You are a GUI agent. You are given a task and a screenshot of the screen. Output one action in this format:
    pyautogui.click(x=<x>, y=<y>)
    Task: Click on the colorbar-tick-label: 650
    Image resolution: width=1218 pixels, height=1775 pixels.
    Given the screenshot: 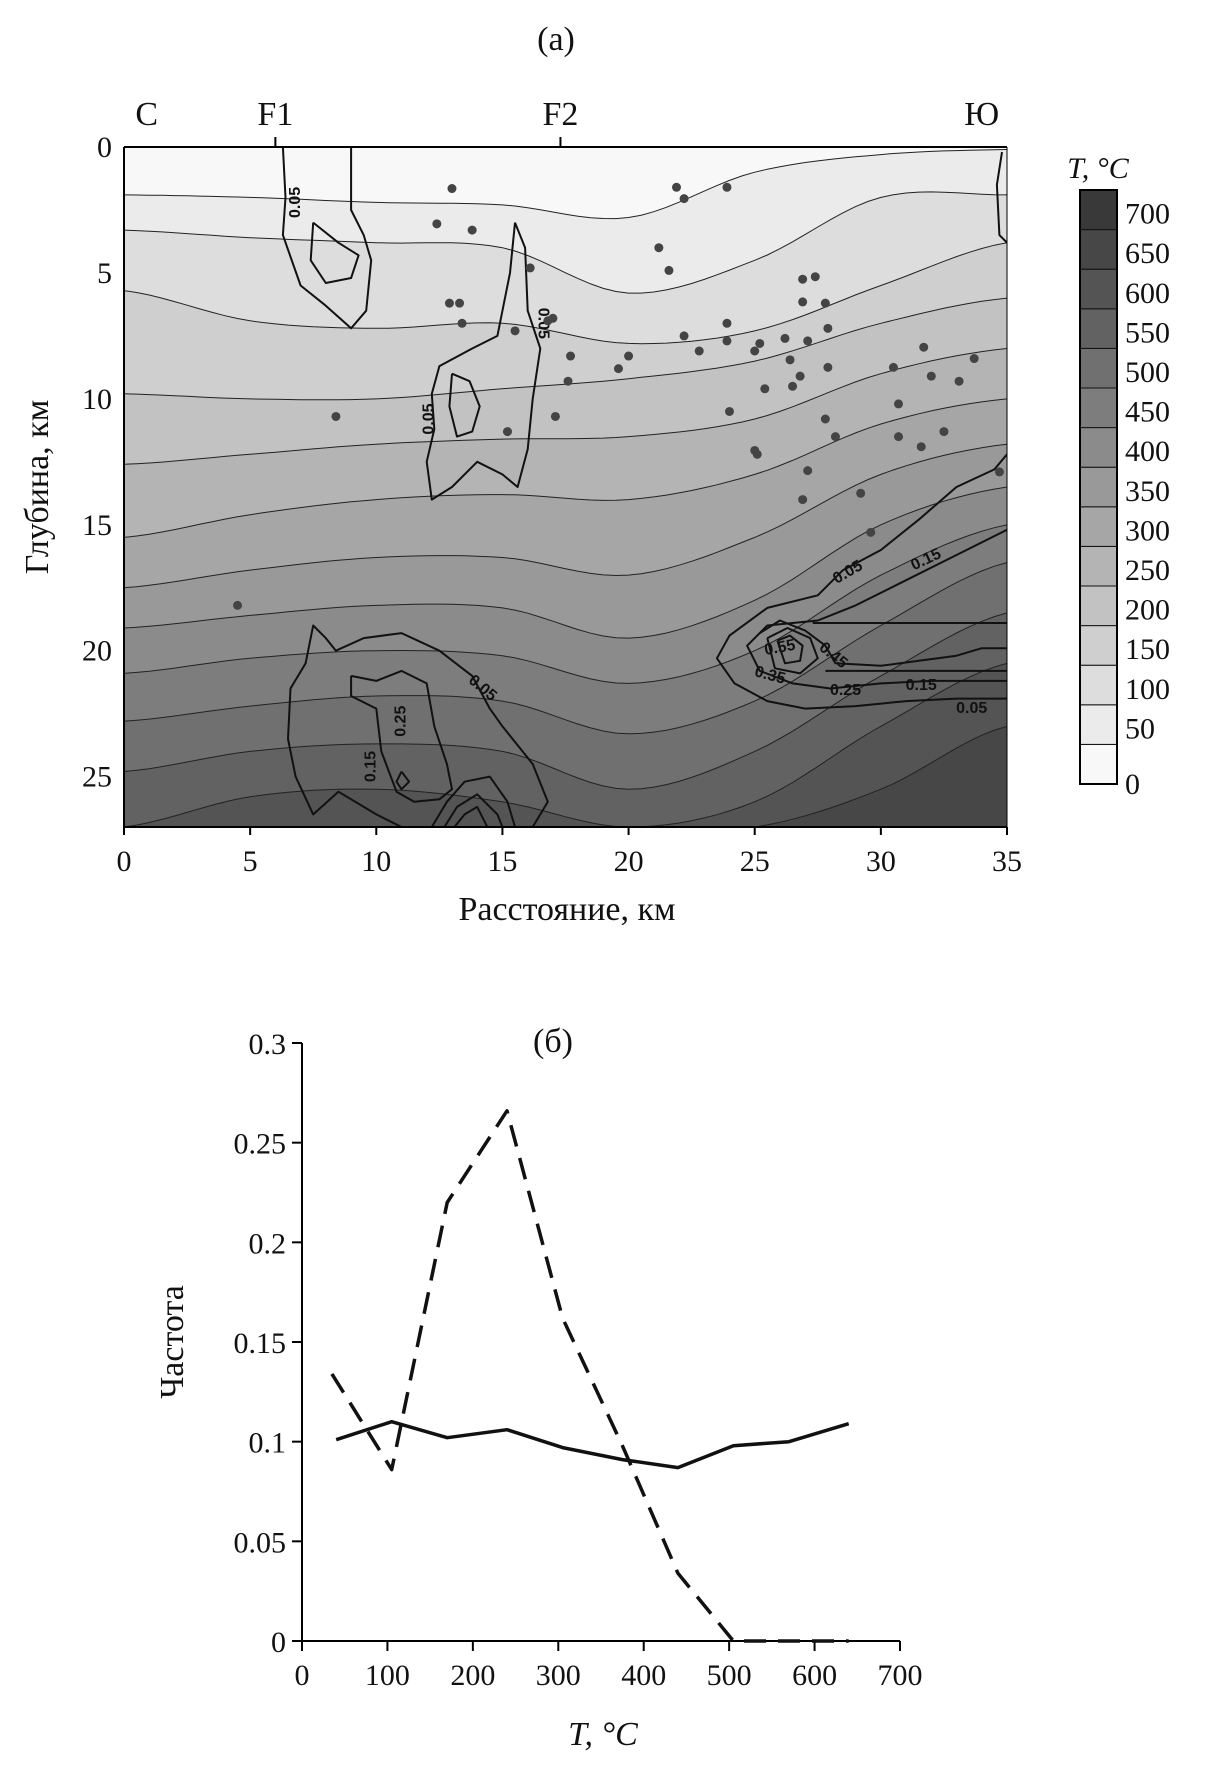 What is the action you would take?
    pyautogui.click(x=1147, y=253)
    